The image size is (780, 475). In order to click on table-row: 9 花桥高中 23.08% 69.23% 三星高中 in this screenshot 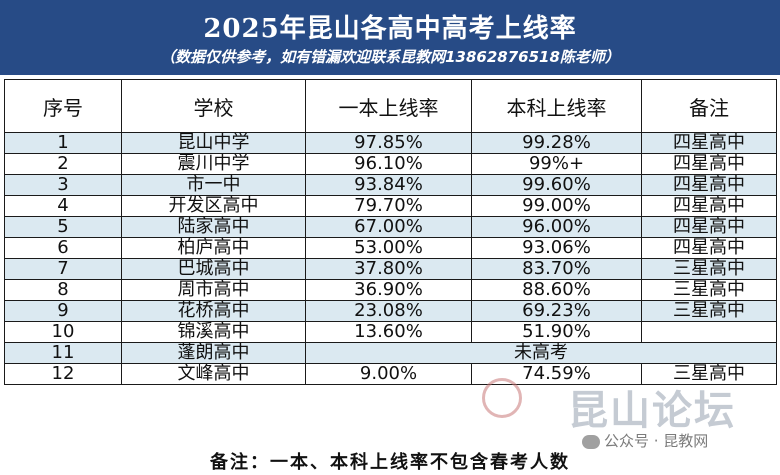, I will do `click(390, 311)`.